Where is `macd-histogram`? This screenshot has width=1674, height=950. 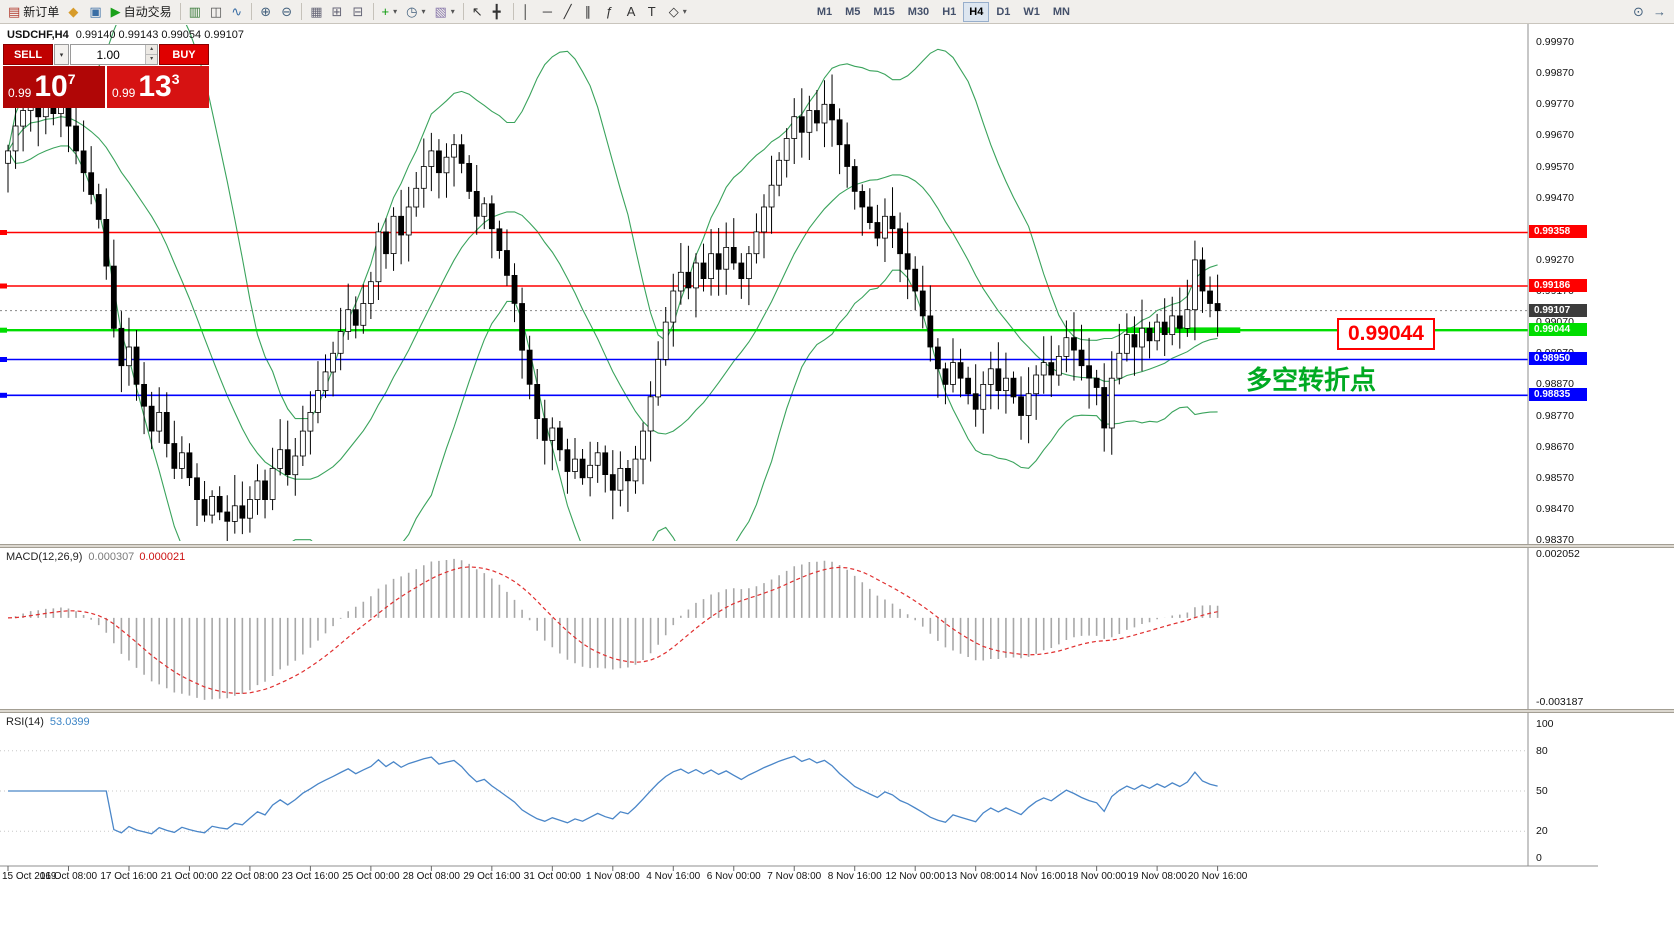
macd-histogram is located at coordinates (616, 629).